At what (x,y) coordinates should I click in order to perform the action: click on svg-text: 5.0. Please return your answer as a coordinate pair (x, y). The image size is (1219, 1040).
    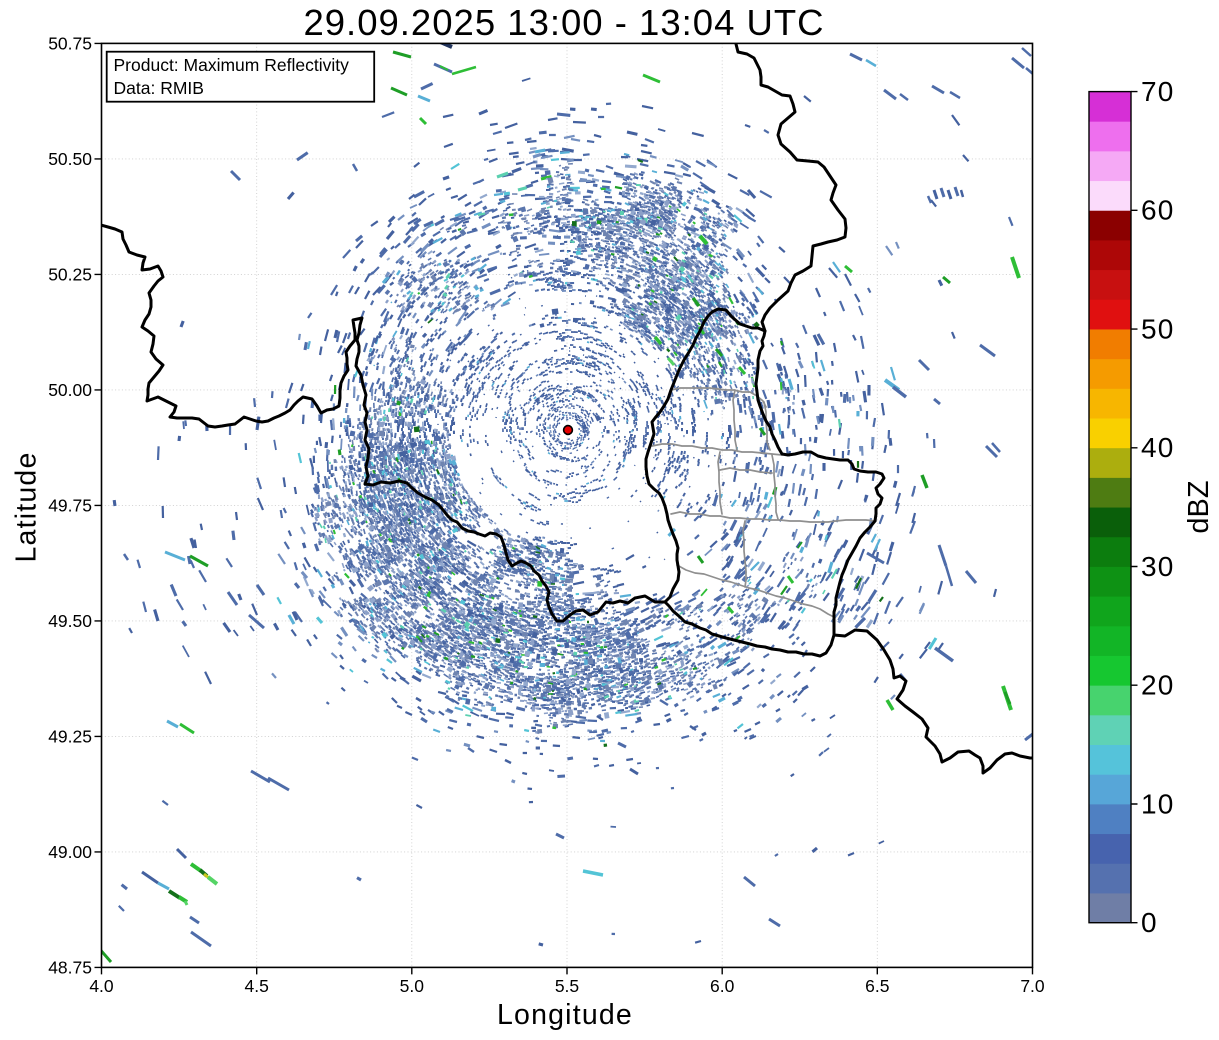
    Looking at the image, I should click on (412, 986).